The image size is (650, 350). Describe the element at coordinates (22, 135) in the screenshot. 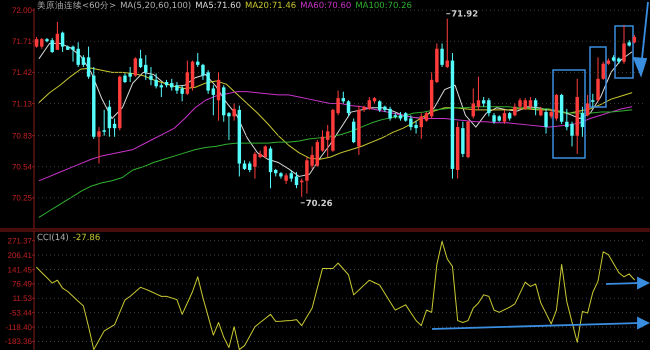

I see `y-tick-label: 70.83` at that location.